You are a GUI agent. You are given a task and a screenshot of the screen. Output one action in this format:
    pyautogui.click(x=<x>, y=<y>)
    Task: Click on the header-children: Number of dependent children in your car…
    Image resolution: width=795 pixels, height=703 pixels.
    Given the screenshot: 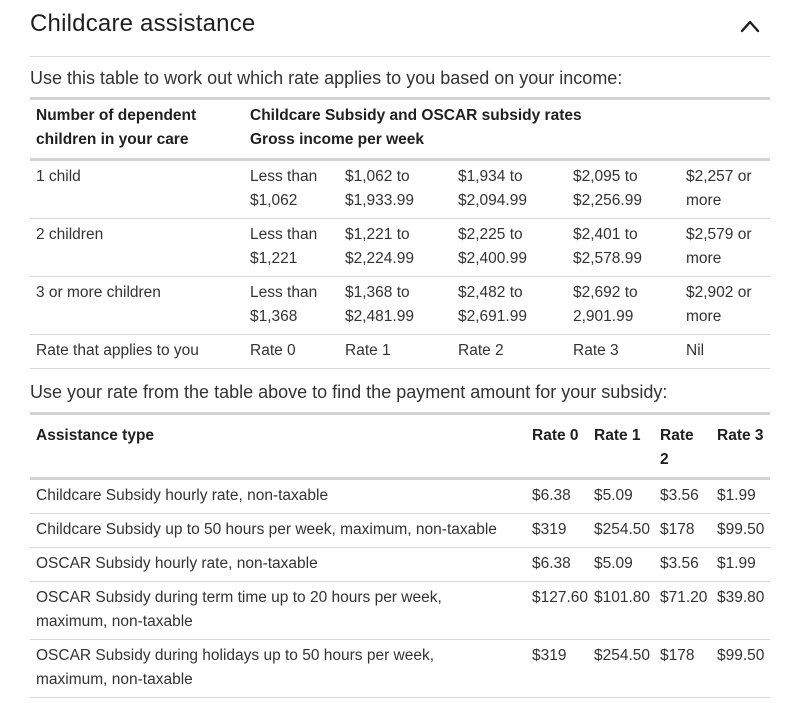 What is the action you would take?
    pyautogui.click(x=116, y=127)
    